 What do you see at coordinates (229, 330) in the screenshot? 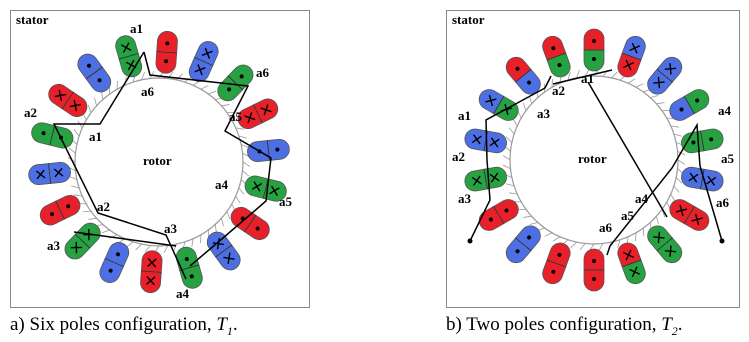
I see `caption-a-sub: 1` at bounding box center [229, 330].